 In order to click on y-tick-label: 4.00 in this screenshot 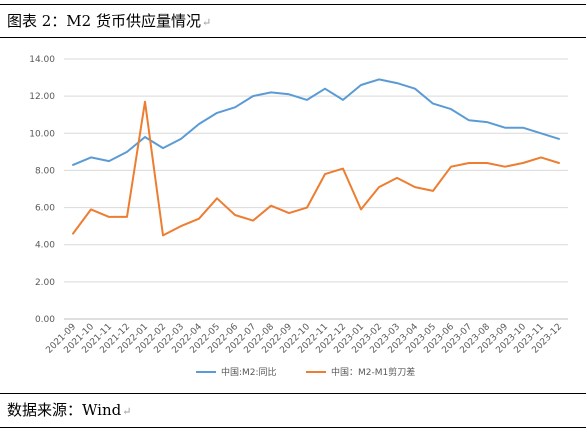, I will do `click(45, 246)`.